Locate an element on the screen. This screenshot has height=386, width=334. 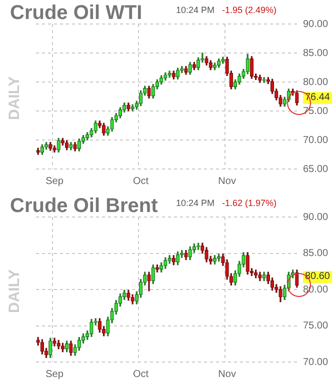
y-tick-label: 75.00 is located at coordinates (315, 326).